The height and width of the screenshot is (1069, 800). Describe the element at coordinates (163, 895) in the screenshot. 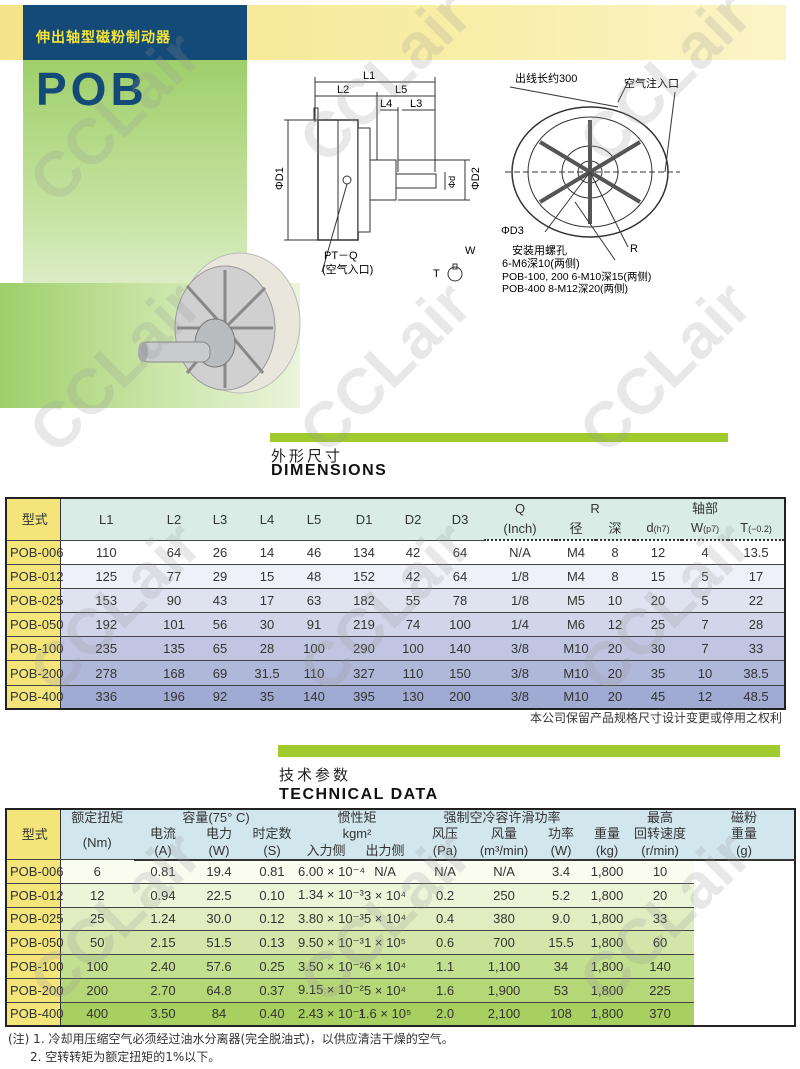

I see `table-cell: 0.94` at that location.